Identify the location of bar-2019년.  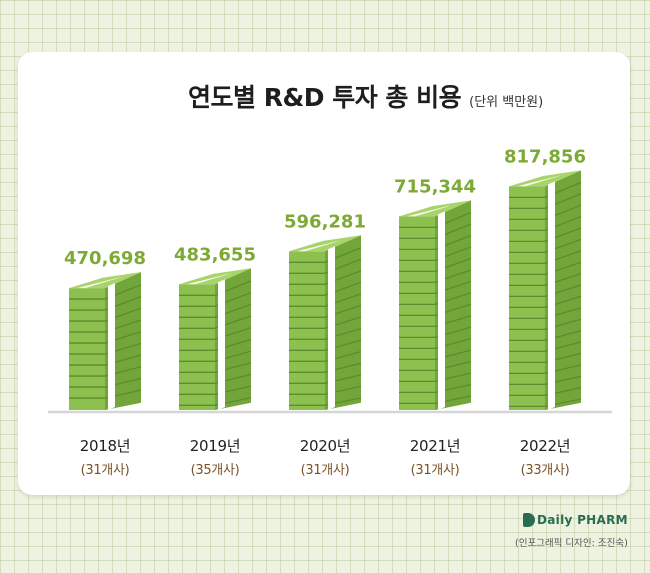
(215, 339).